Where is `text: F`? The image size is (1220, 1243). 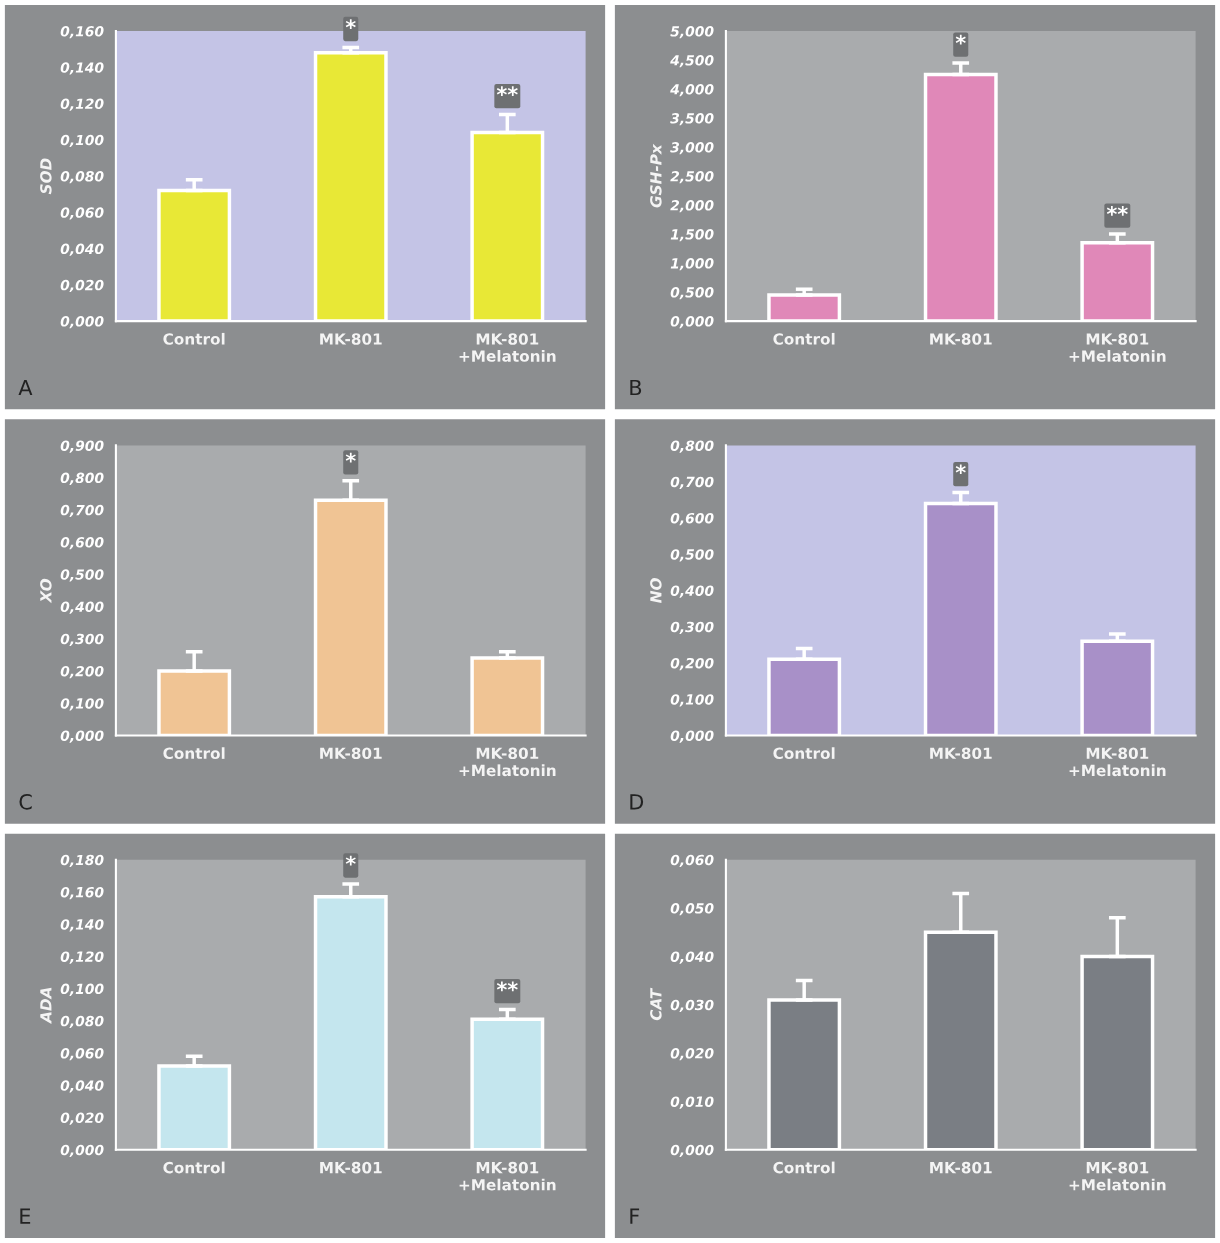 text: F is located at coordinates (635, 1216).